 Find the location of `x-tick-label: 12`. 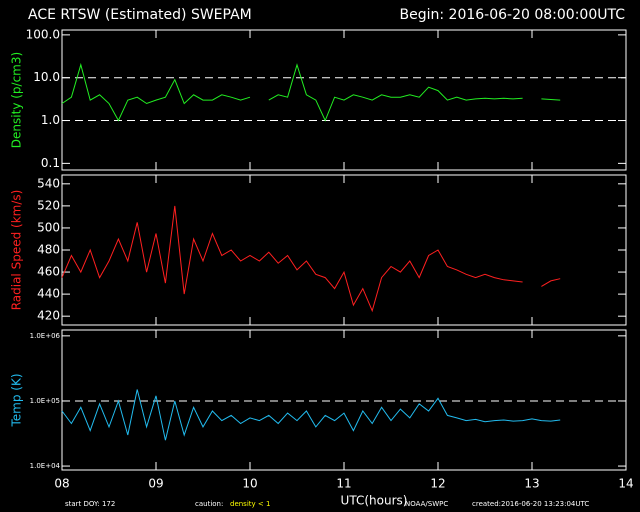

x-tick-label: 12 is located at coordinates (437, 484).